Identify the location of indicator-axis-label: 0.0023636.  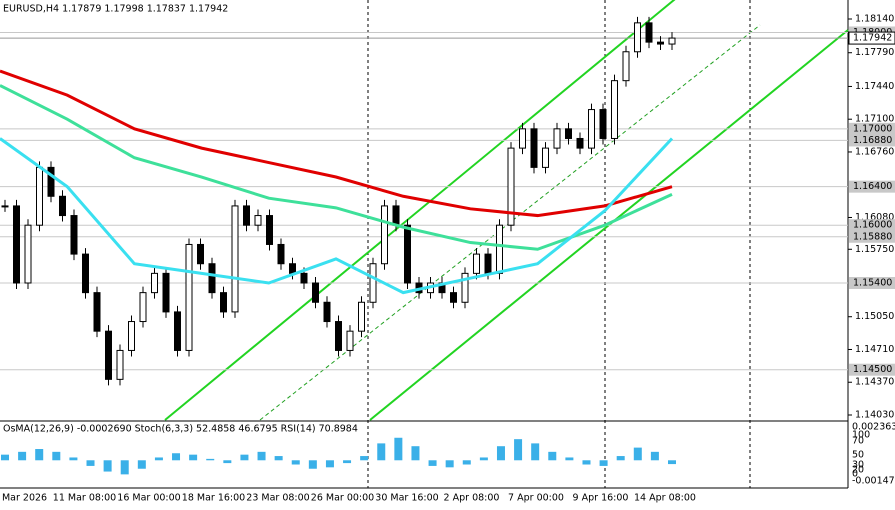
(873, 427).